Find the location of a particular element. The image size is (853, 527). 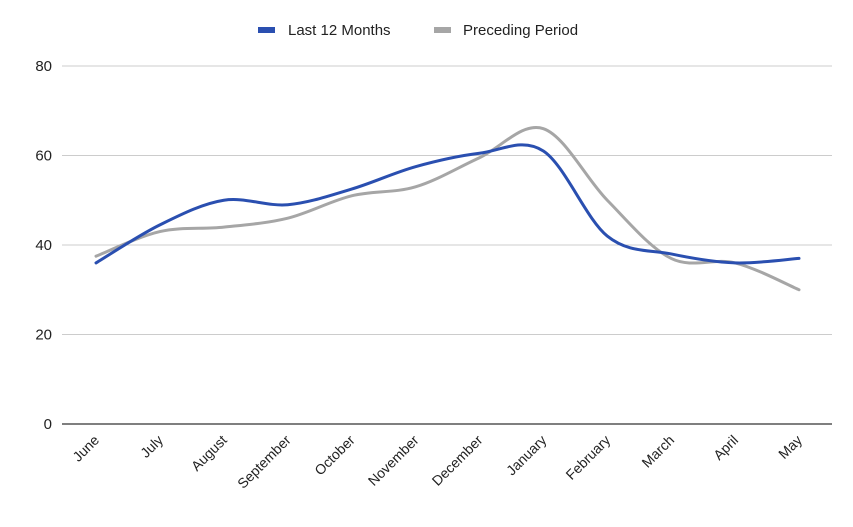

y-tick-label: 20 is located at coordinates (43, 335).